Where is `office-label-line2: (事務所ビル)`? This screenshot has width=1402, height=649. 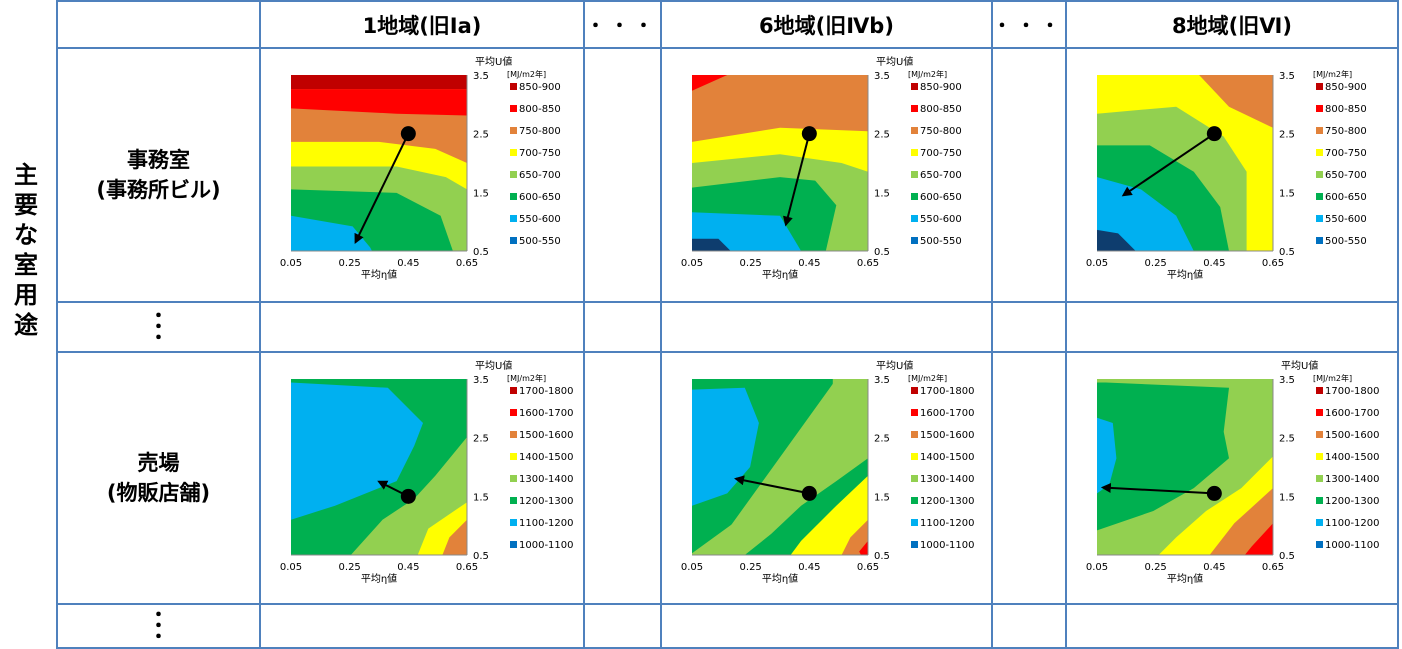
office-label-line2: (事務所ビル) is located at coordinates (158, 190).